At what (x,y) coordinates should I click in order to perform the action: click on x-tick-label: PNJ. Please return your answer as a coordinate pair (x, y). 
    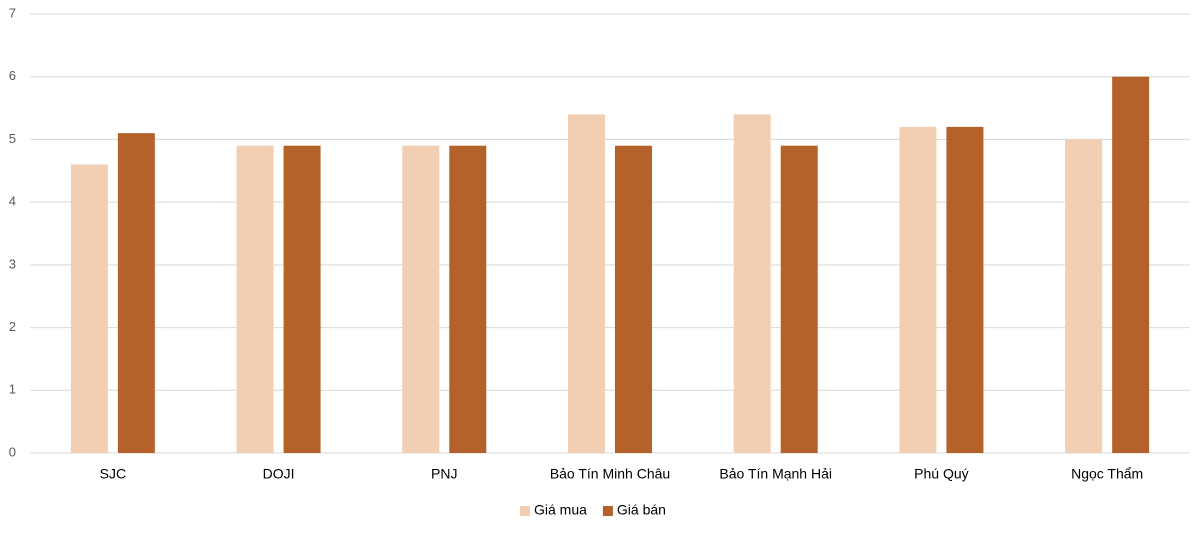
    Looking at the image, I should click on (444, 474).